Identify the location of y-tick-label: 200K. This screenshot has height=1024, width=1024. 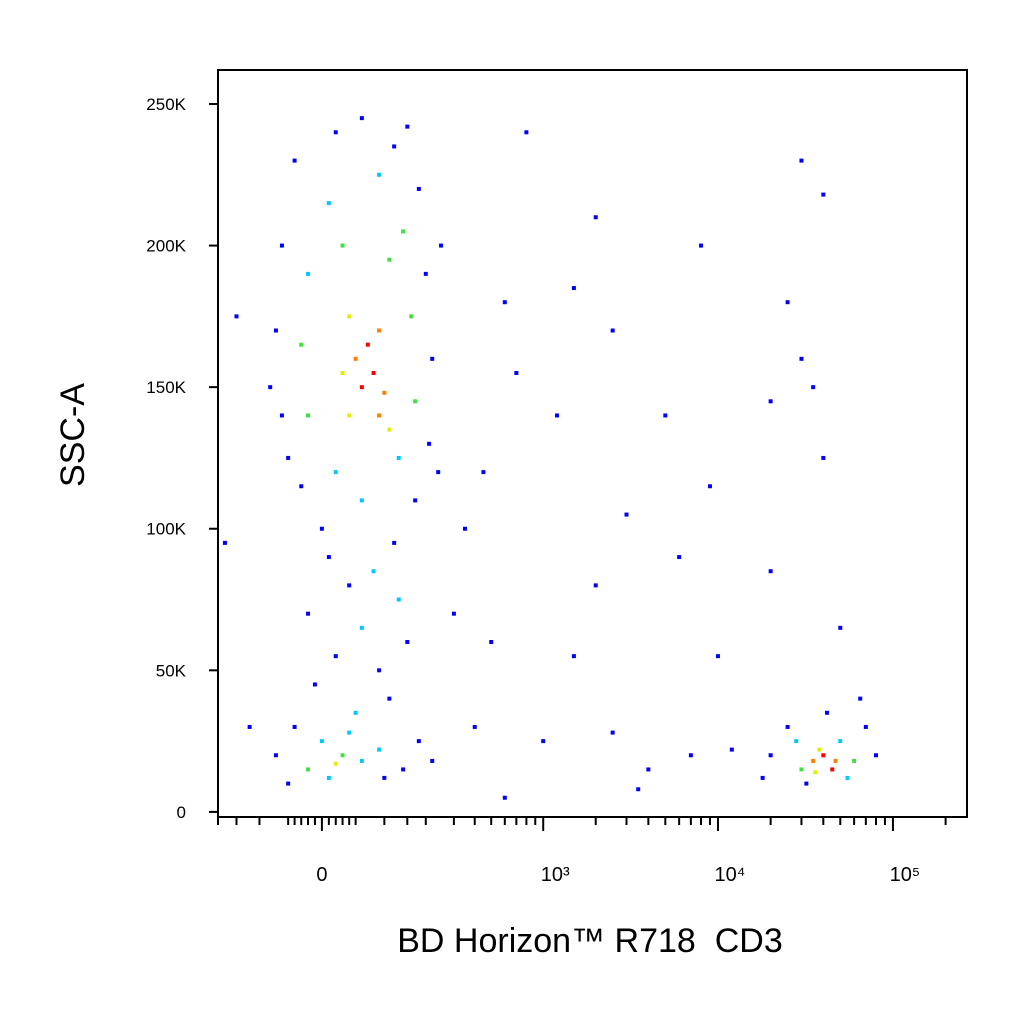
(166, 246).